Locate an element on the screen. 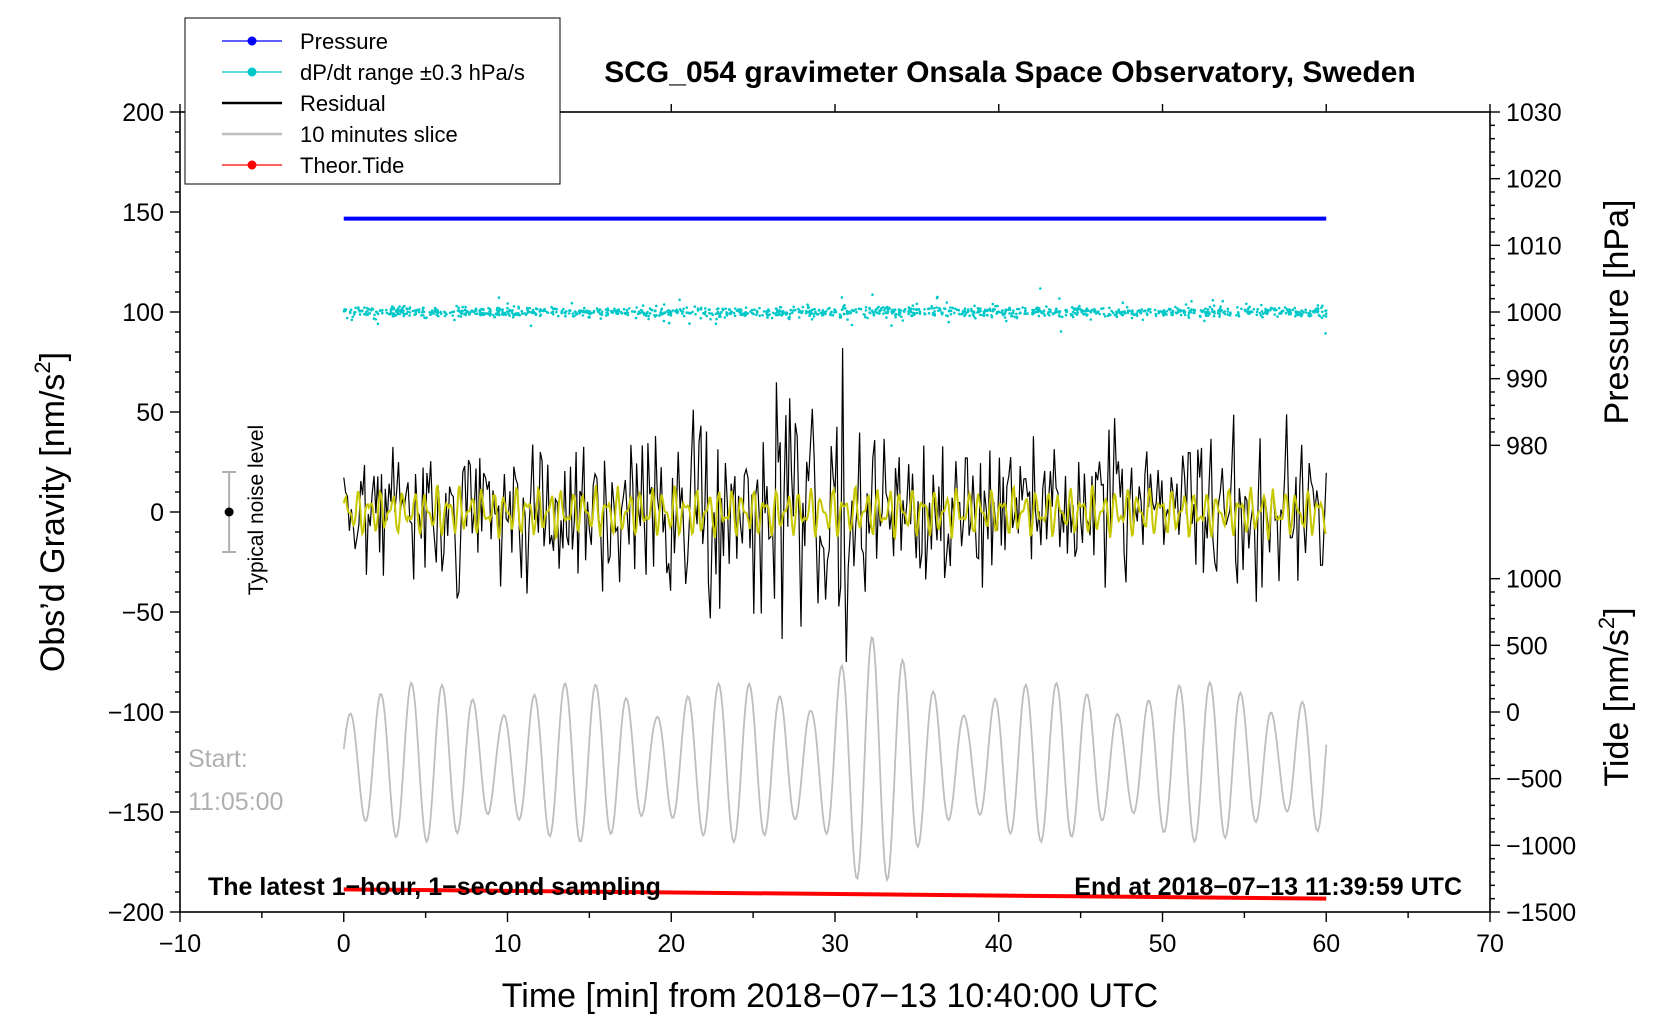 The image size is (1676, 1020). legend-label: Residual is located at coordinates (343, 103).